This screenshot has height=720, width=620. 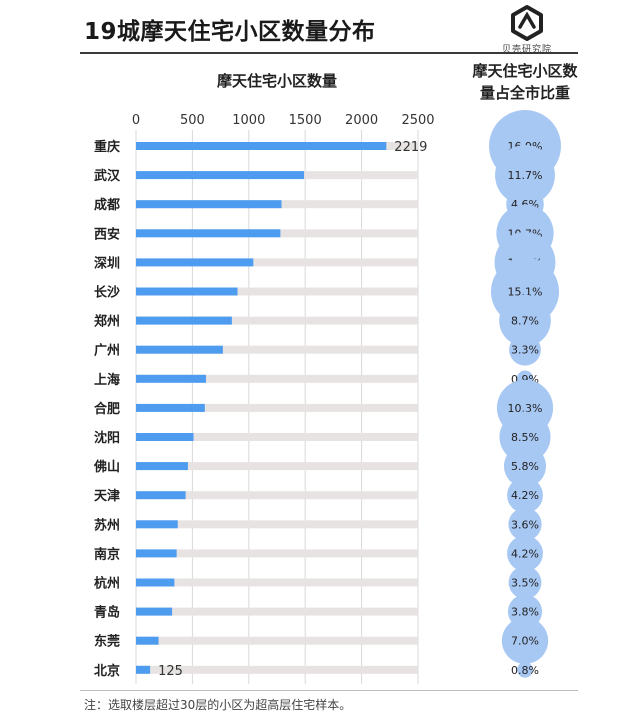 I want to click on share-label: 3.6%, so click(x=525, y=524).